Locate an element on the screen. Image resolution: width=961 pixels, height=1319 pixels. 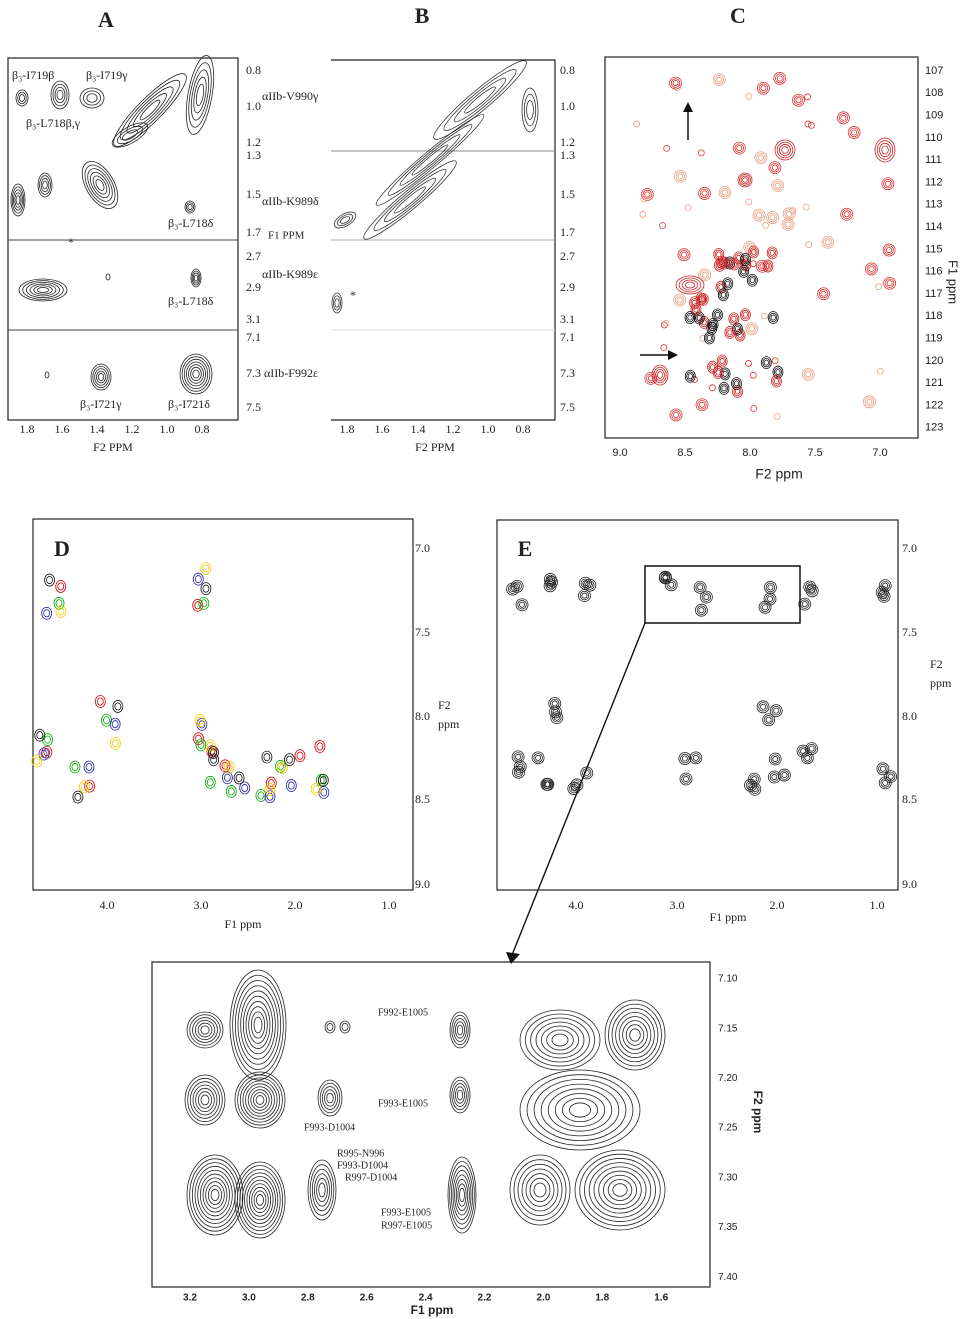
y-tick-label: 110 is located at coordinates (934, 138).